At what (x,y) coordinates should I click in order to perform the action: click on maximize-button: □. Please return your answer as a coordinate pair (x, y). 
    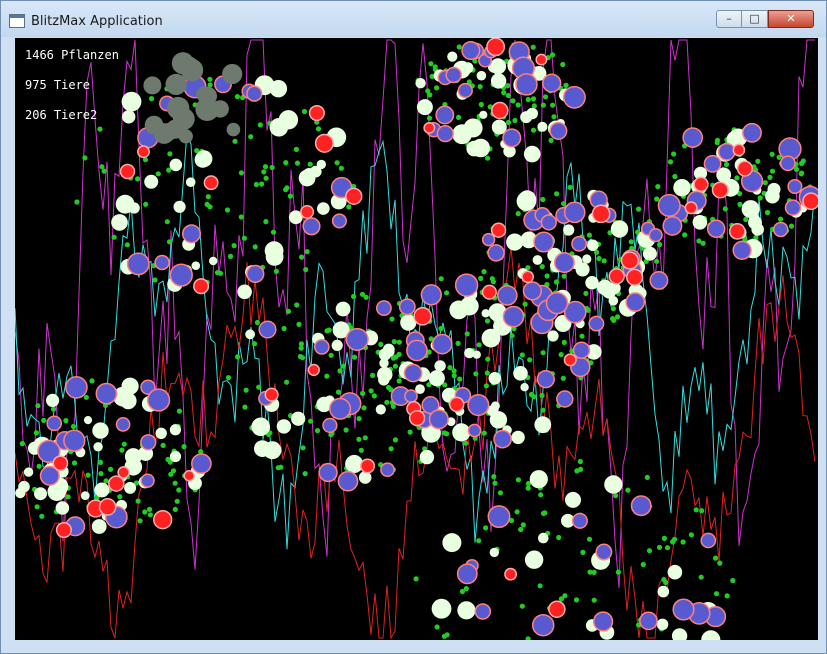
    Looking at the image, I should click on (755, 19).